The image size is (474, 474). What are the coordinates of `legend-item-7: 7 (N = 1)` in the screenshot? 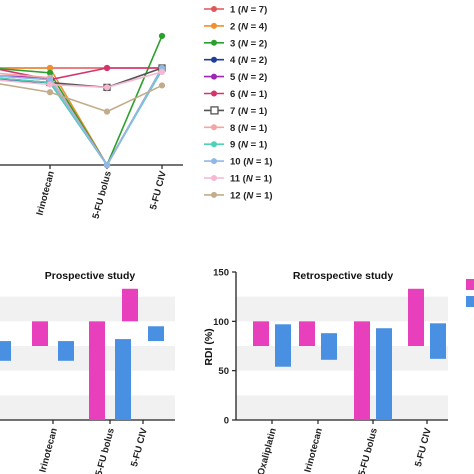 It's located at (235, 111).